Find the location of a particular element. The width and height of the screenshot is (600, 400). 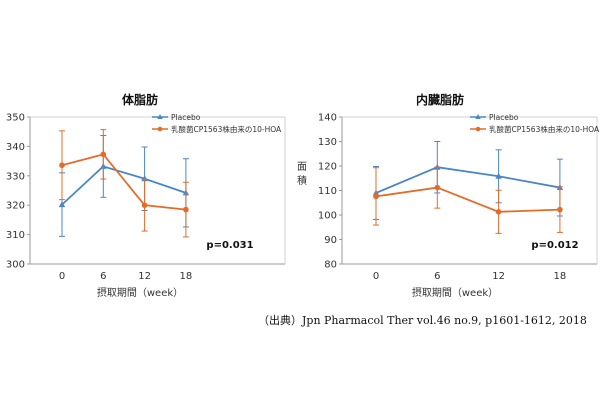

body-fat-placebo-line is located at coordinates (124, 185).